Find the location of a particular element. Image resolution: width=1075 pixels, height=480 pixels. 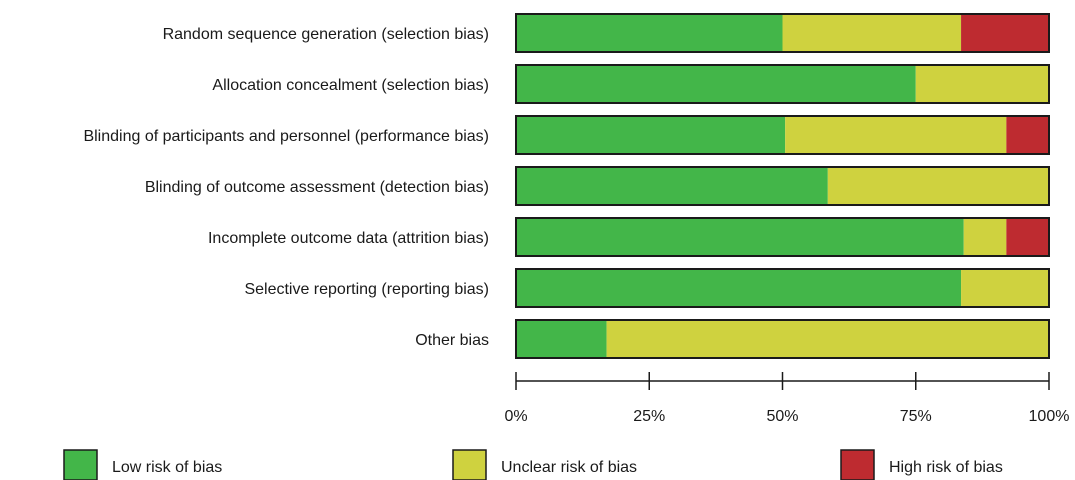

x-tick-label: 75% is located at coordinates (916, 416).